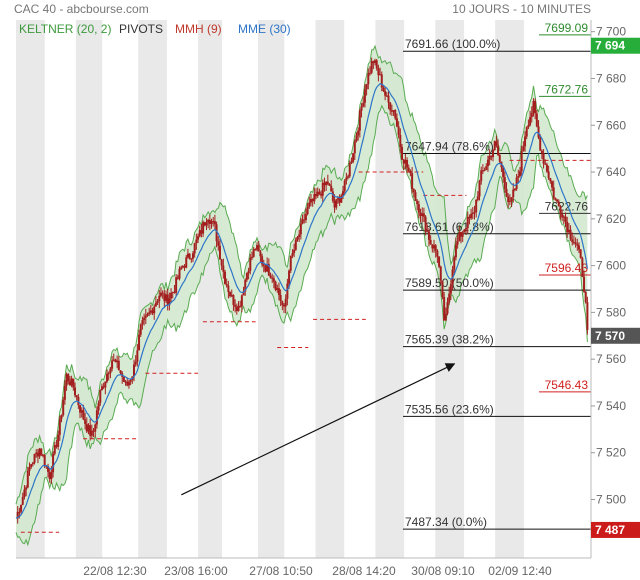 The image size is (640, 580). I want to click on fib-label-6: 7487.34 (0.0%), so click(446, 522).